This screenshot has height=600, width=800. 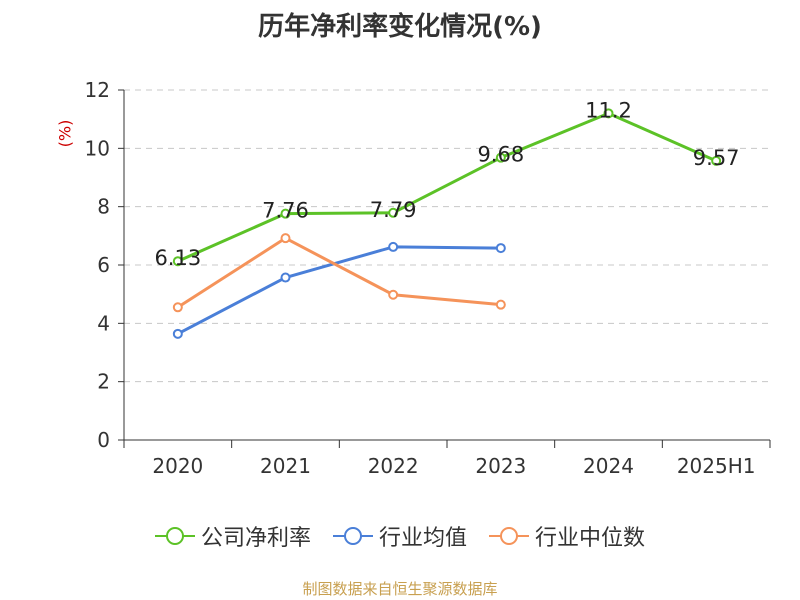 I want to click on legend-item: 公司净利率, so click(x=232, y=536).